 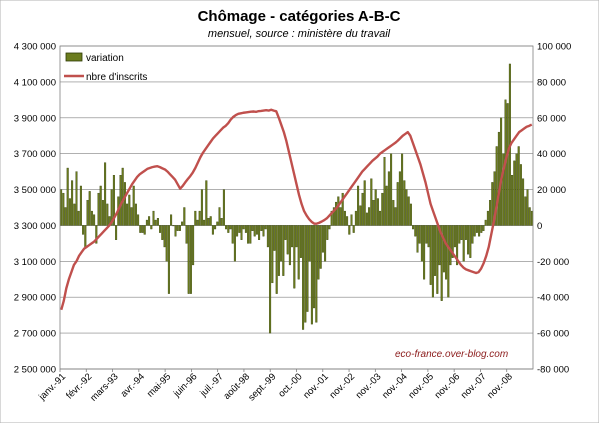 What do you see at coordinates (35, 47) in the screenshot?
I see `left-tick-label: 4 300 000` at bounding box center [35, 47].